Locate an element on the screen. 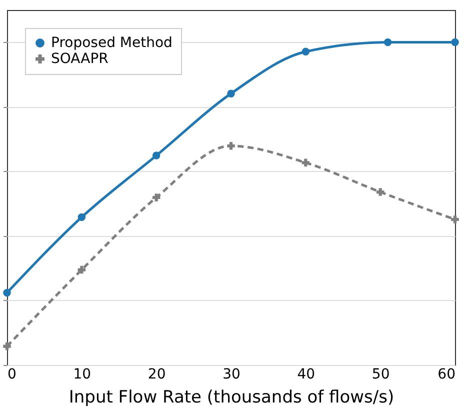 The width and height of the screenshot is (471, 410). x-tick-label: 10 is located at coordinates (82, 374).